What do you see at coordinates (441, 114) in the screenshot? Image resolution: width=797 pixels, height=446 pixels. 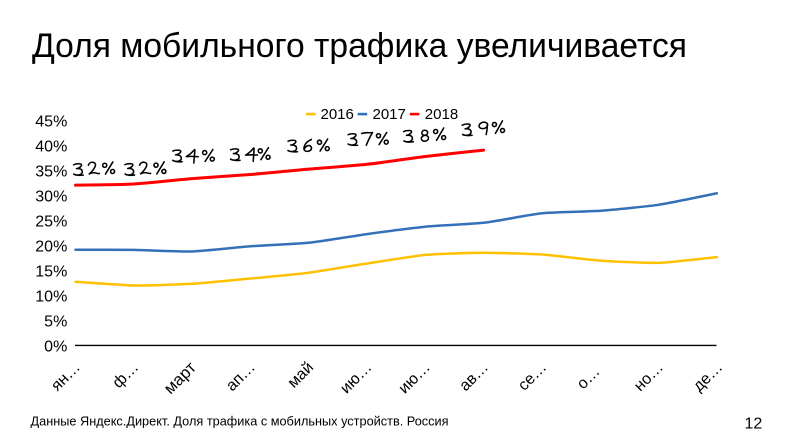 I see `svg-text: 2018` at bounding box center [441, 114].